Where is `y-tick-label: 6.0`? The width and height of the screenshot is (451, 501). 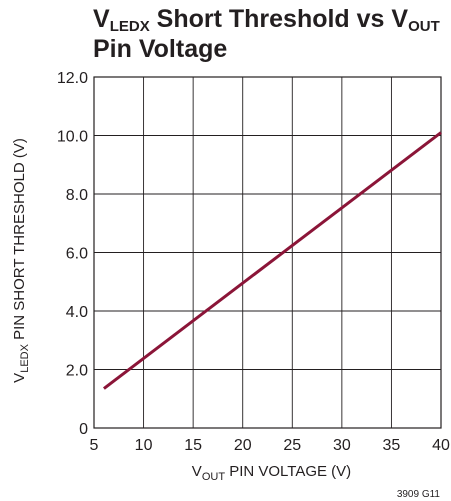
y-tick-label: 6.0 is located at coordinates (77, 254).